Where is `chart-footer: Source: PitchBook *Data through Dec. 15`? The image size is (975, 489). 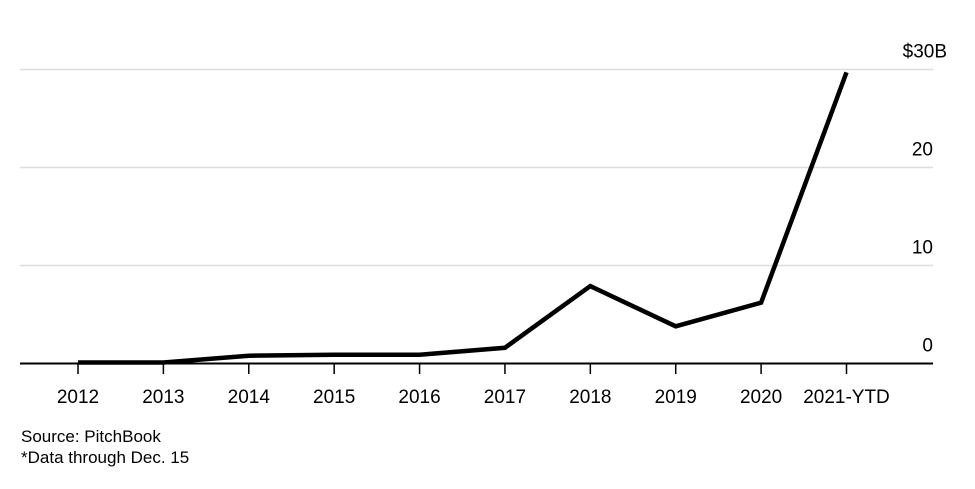
chart-footer: Source: PitchBook *Data through Dec. 15 is located at coordinates (105, 447).